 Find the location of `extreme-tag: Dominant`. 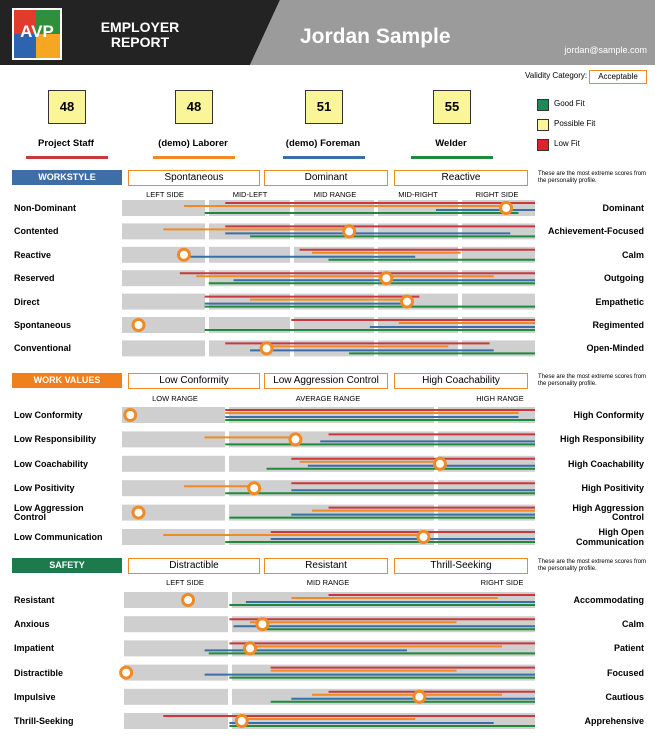

extreme-tag: Dominant is located at coordinates (326, 178).